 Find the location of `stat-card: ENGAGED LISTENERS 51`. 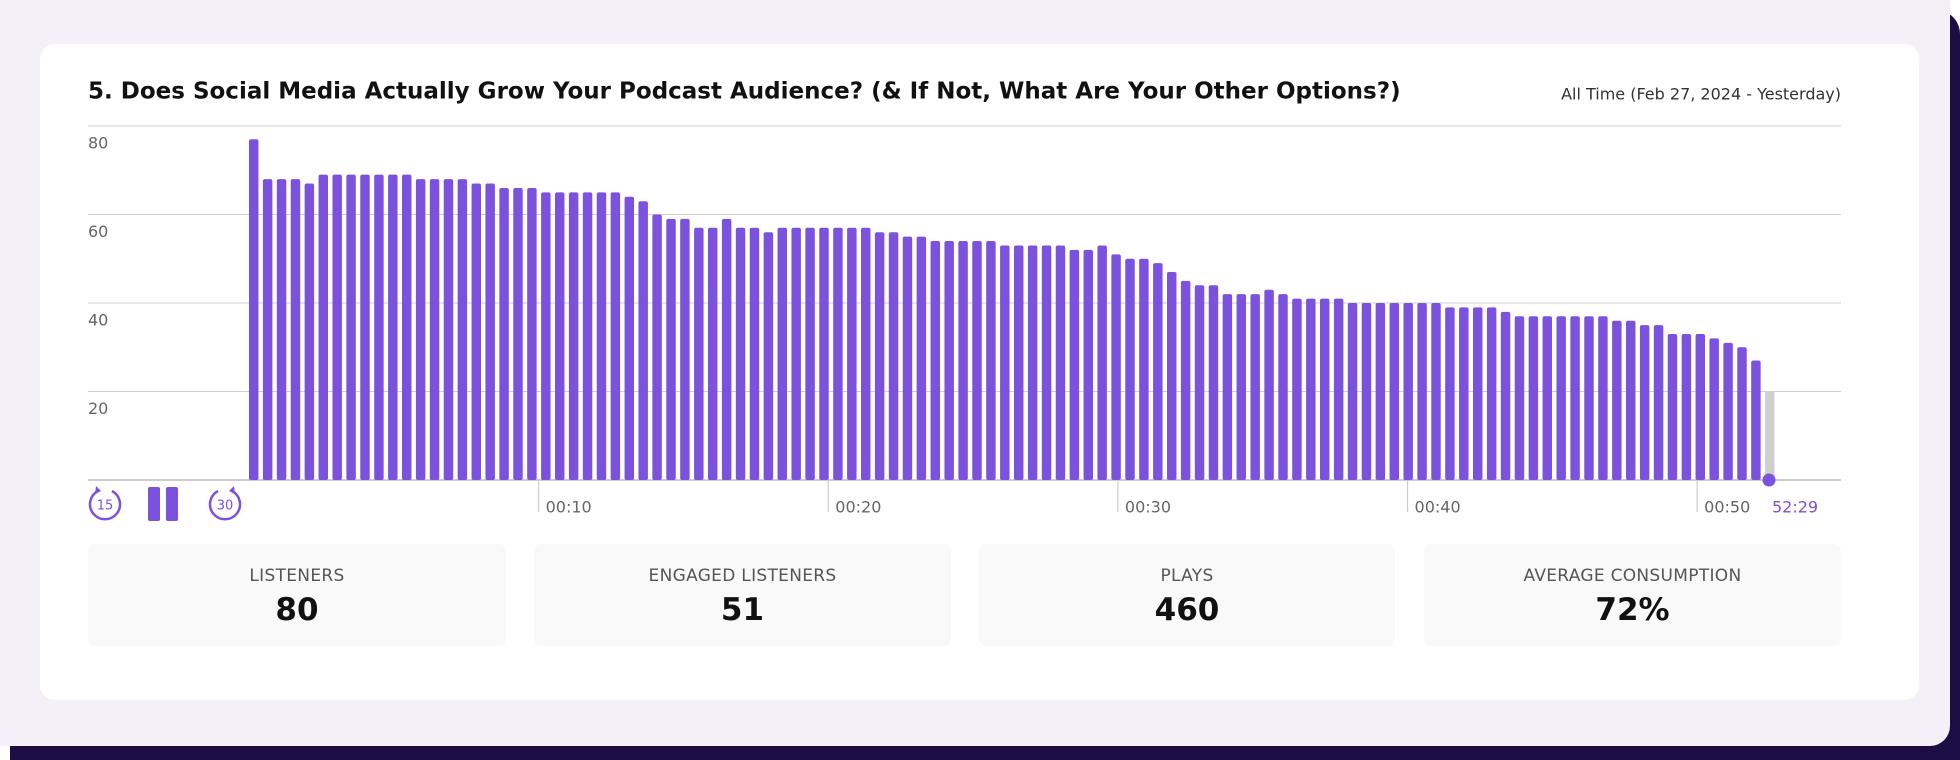

stat-card: ENGAGED LISTENERS 51 is located at coordinates (742, 595).